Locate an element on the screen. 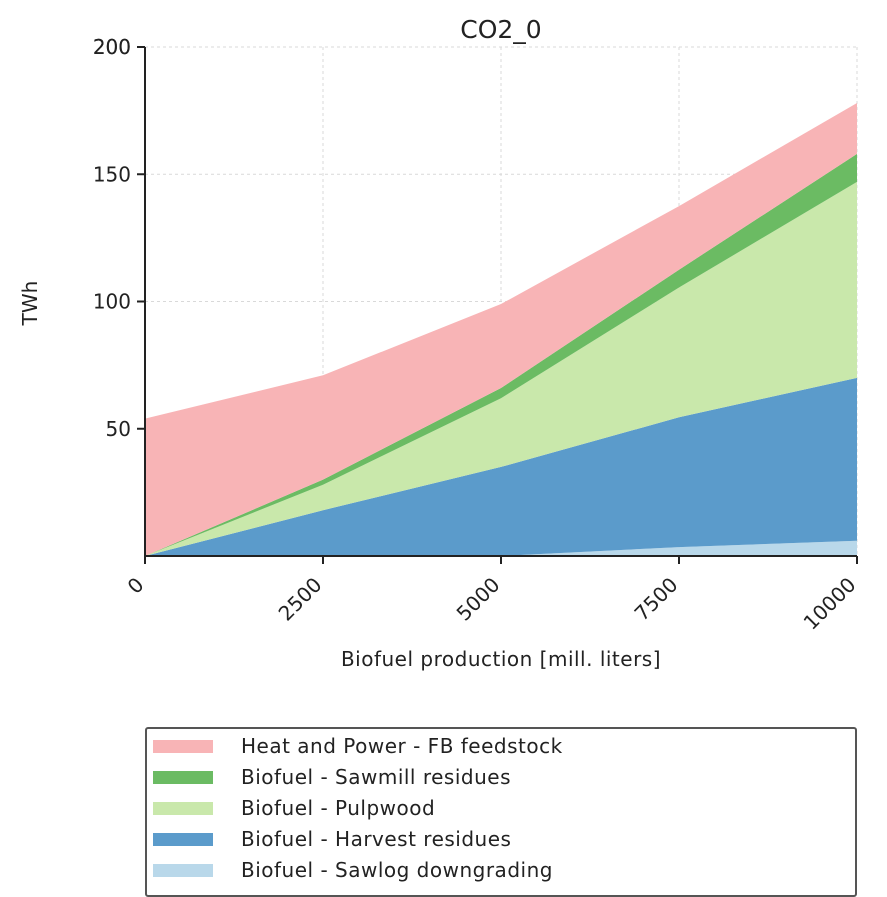 This screenshot has height=897, width=887. y-tick-label: 150 is located at coordinates (112, 174).